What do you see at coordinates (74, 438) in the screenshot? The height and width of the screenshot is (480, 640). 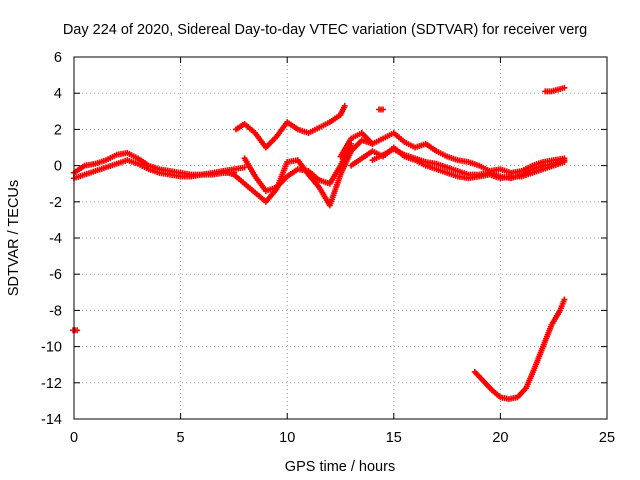 I see `x-tick-label: 0` at bounding box center [74, 438].